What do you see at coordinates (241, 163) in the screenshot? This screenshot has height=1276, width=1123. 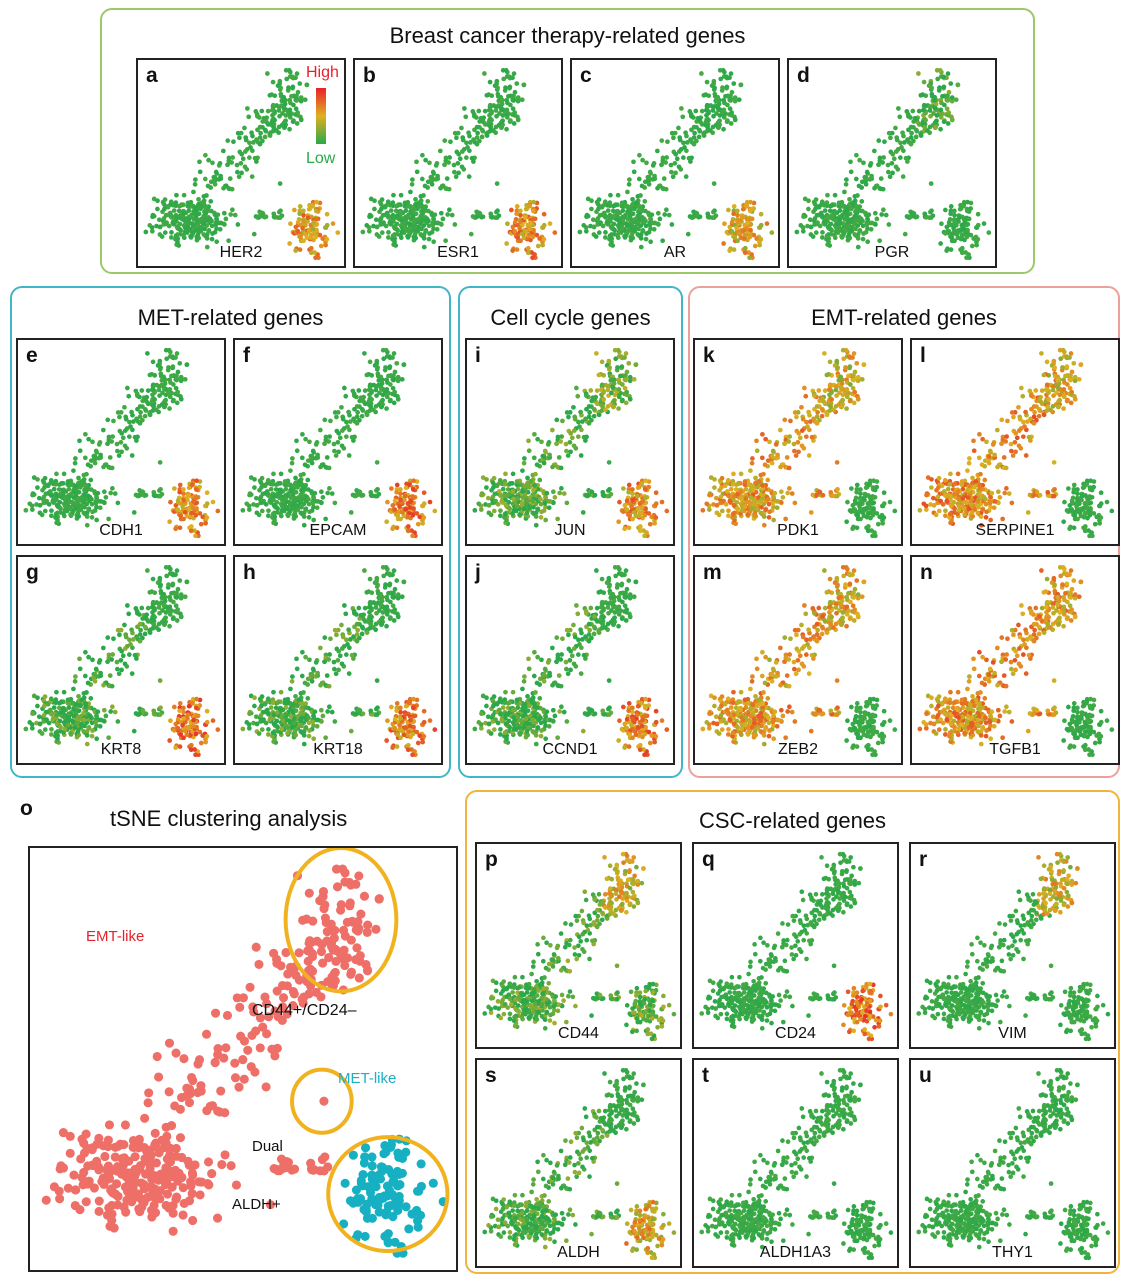 I see `scatter-panel-a: a HER2 High Low` at bounding box center [241, 163].